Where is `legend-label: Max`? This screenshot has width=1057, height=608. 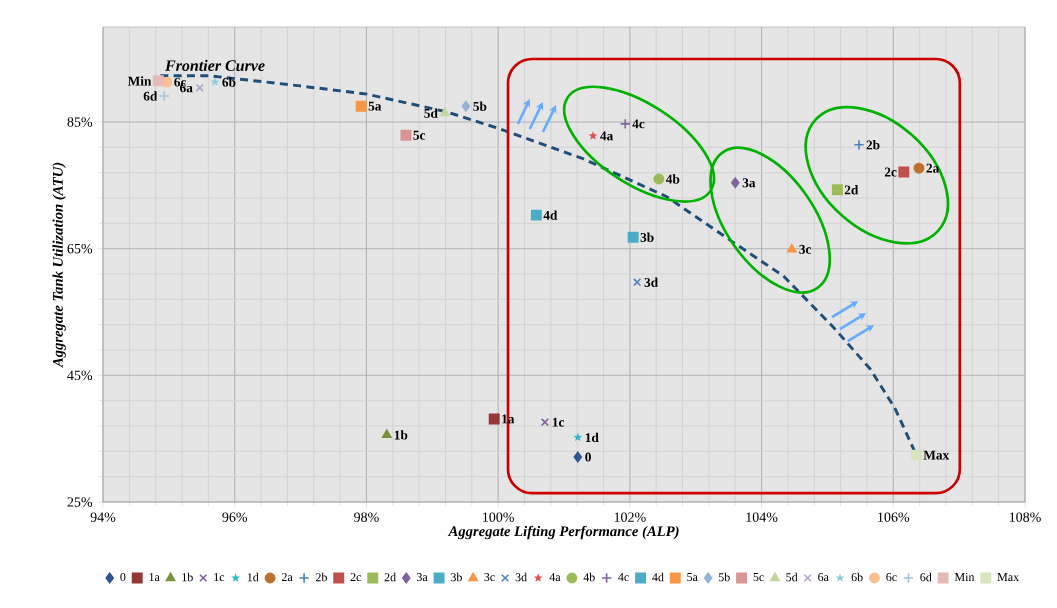 legend-label: Max is located at coordinates (1008, 577).